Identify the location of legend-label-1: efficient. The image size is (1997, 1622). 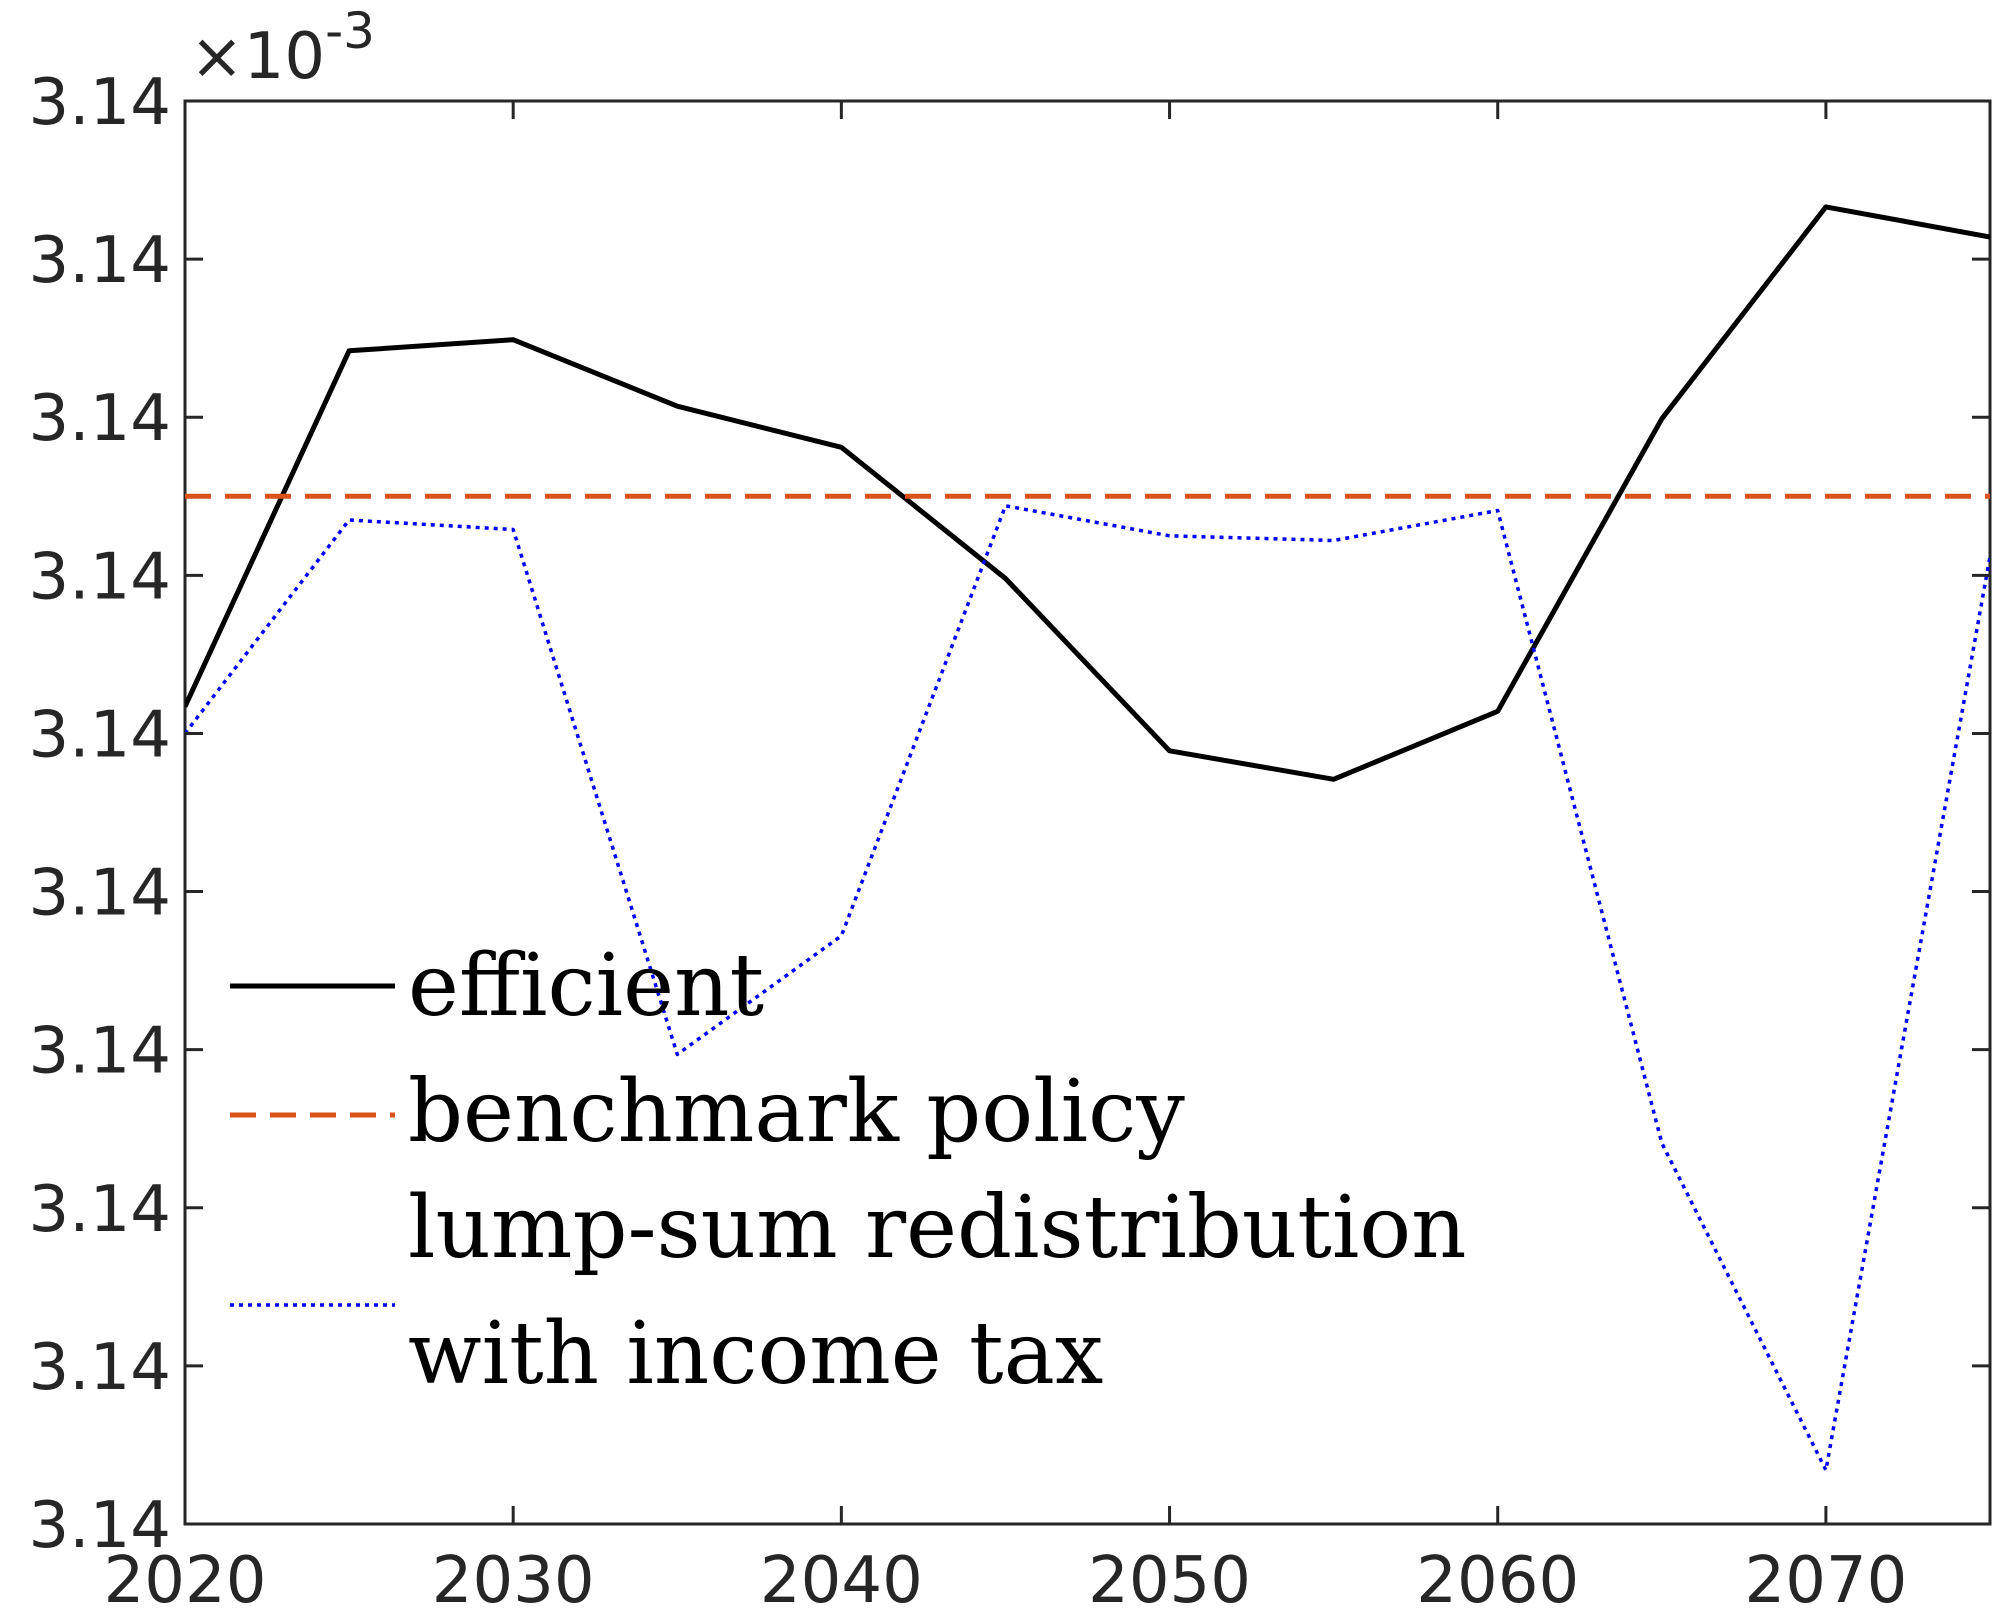
(586, 986).